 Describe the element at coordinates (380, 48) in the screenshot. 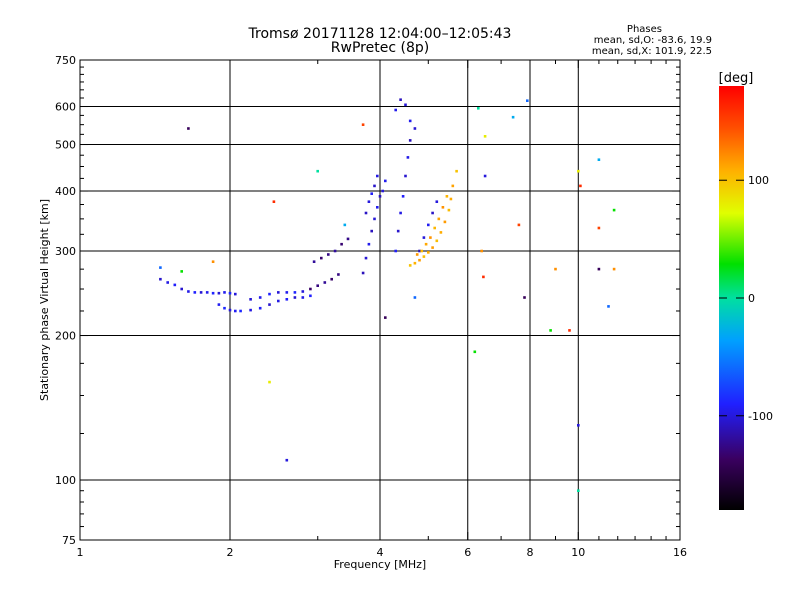

I see `chart-title-line2: RwPretec (8p)` at that location.